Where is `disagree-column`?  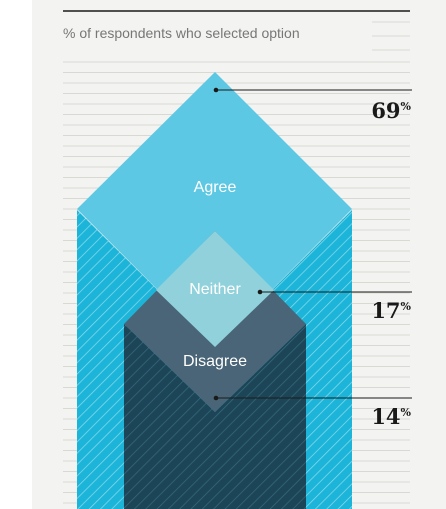
disagree-column is located at coordinates (215, 416).